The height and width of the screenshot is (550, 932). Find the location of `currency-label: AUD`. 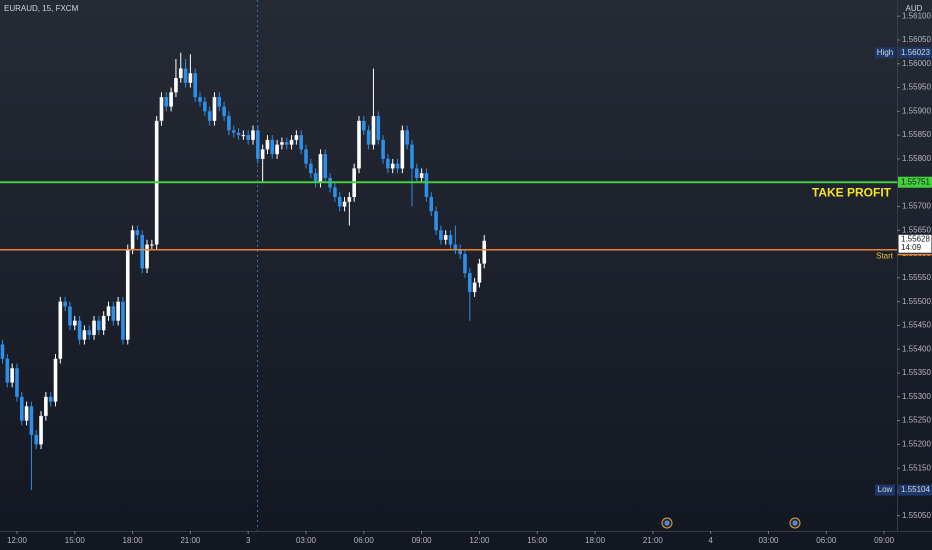

currency-label: AUD is located at coordinates (914, 8).